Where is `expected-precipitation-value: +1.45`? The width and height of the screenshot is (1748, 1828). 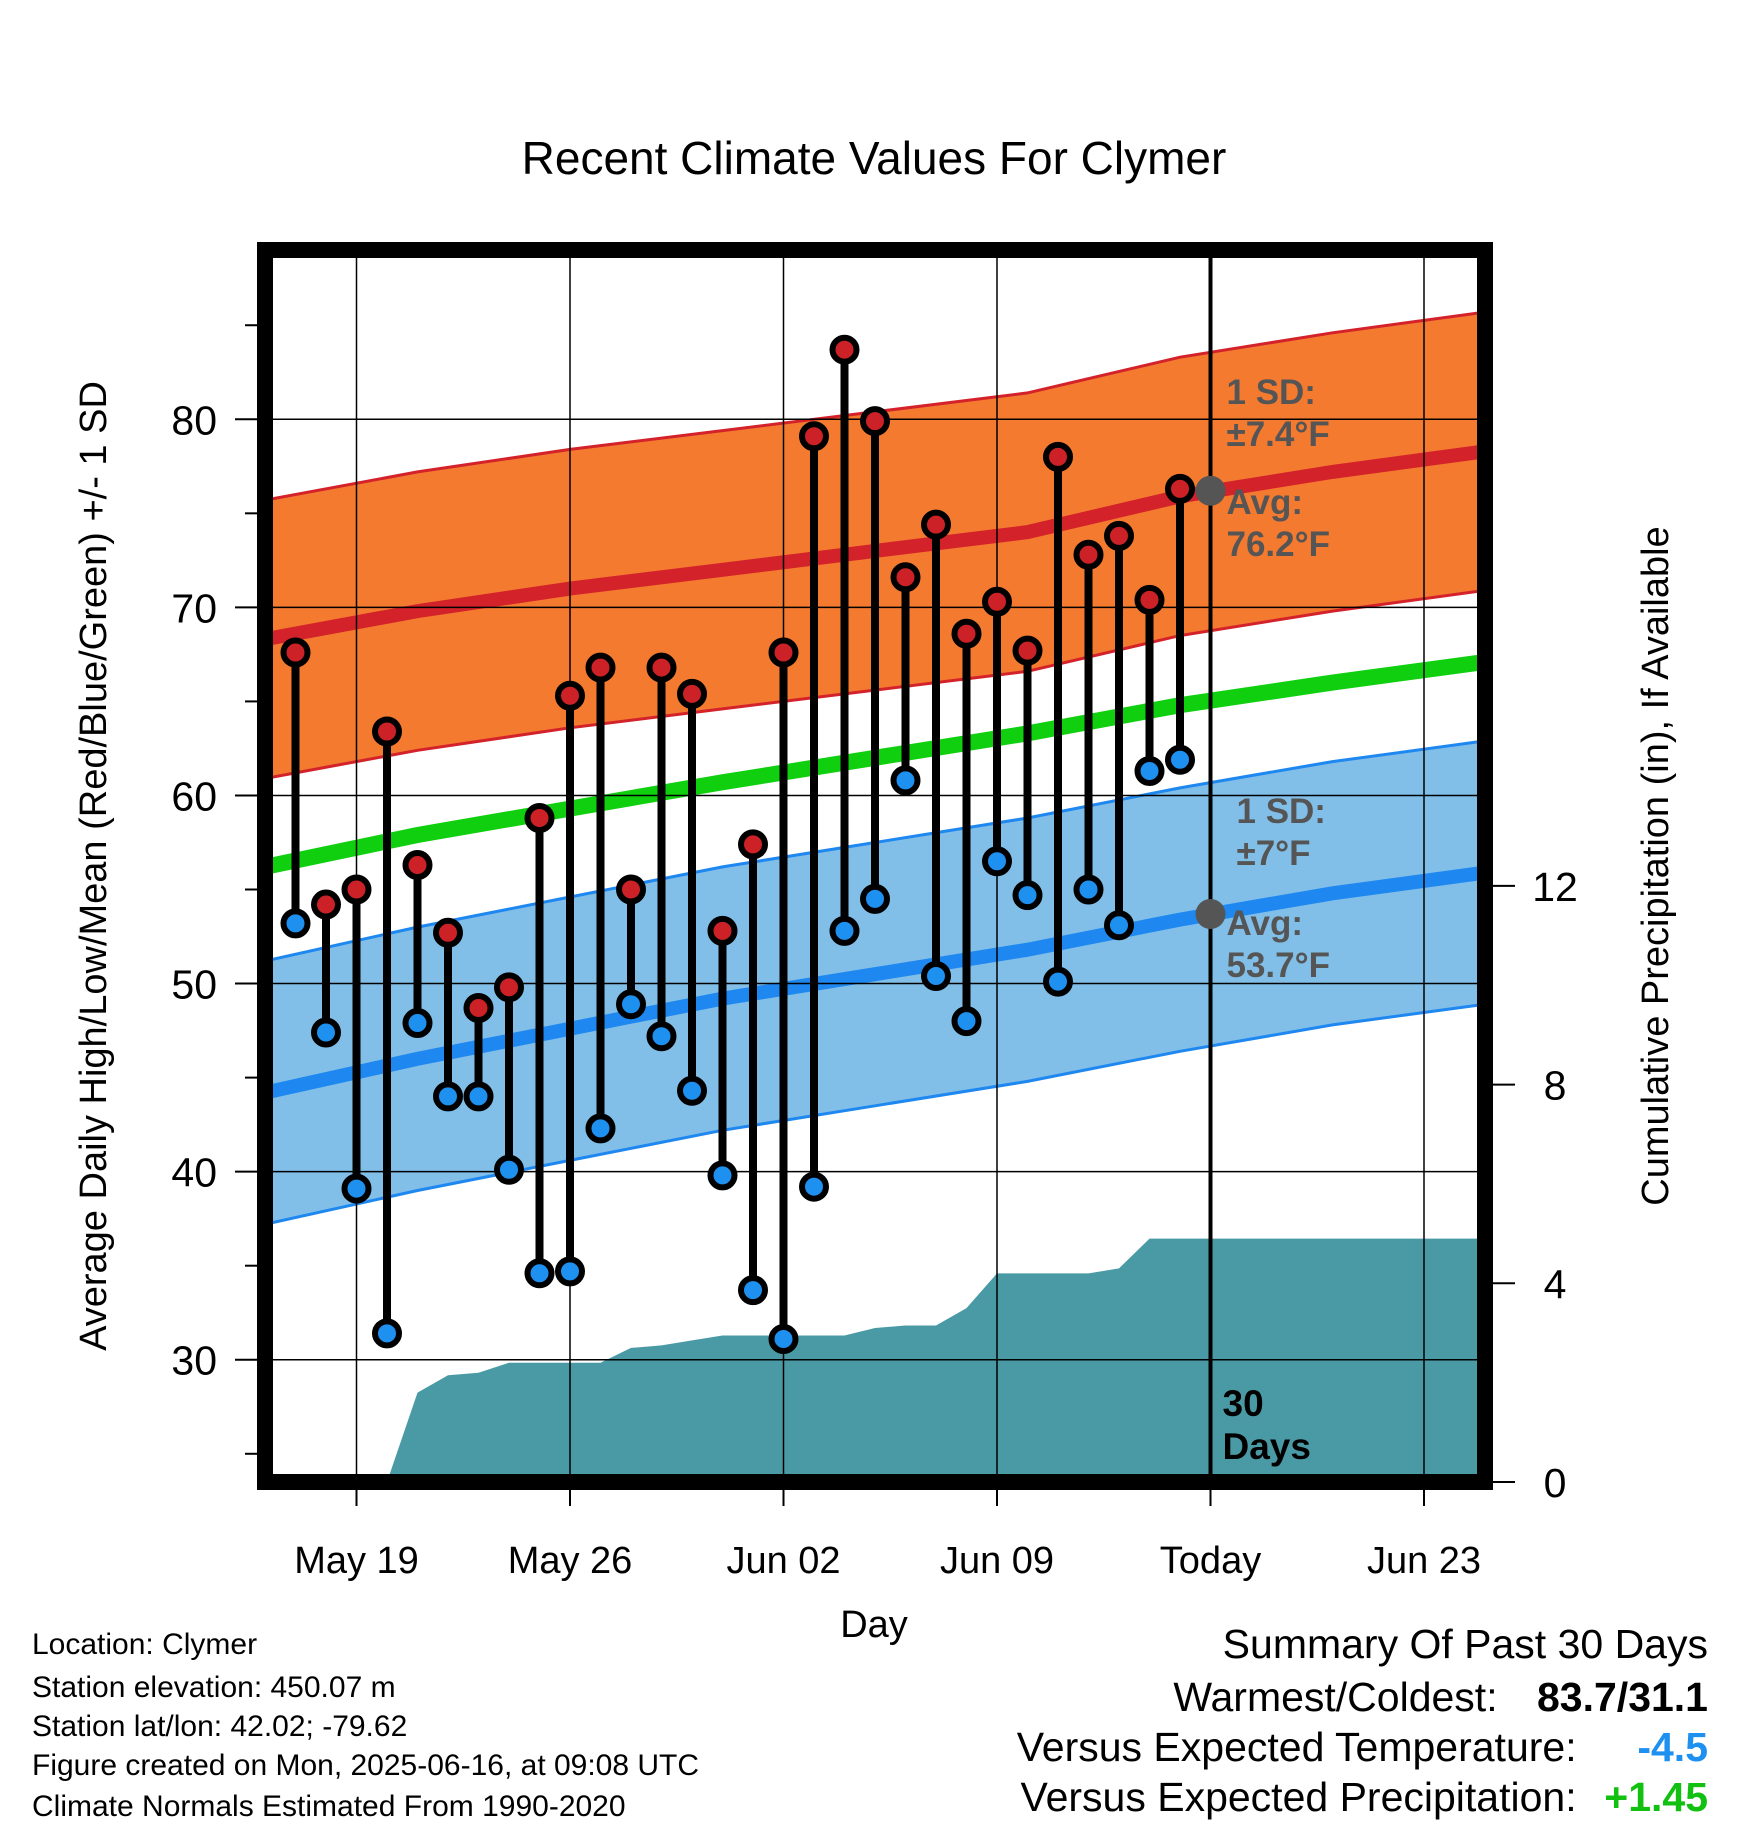 expected-precipitation-value: +1.45 is located at coordinates (1656, 1797).